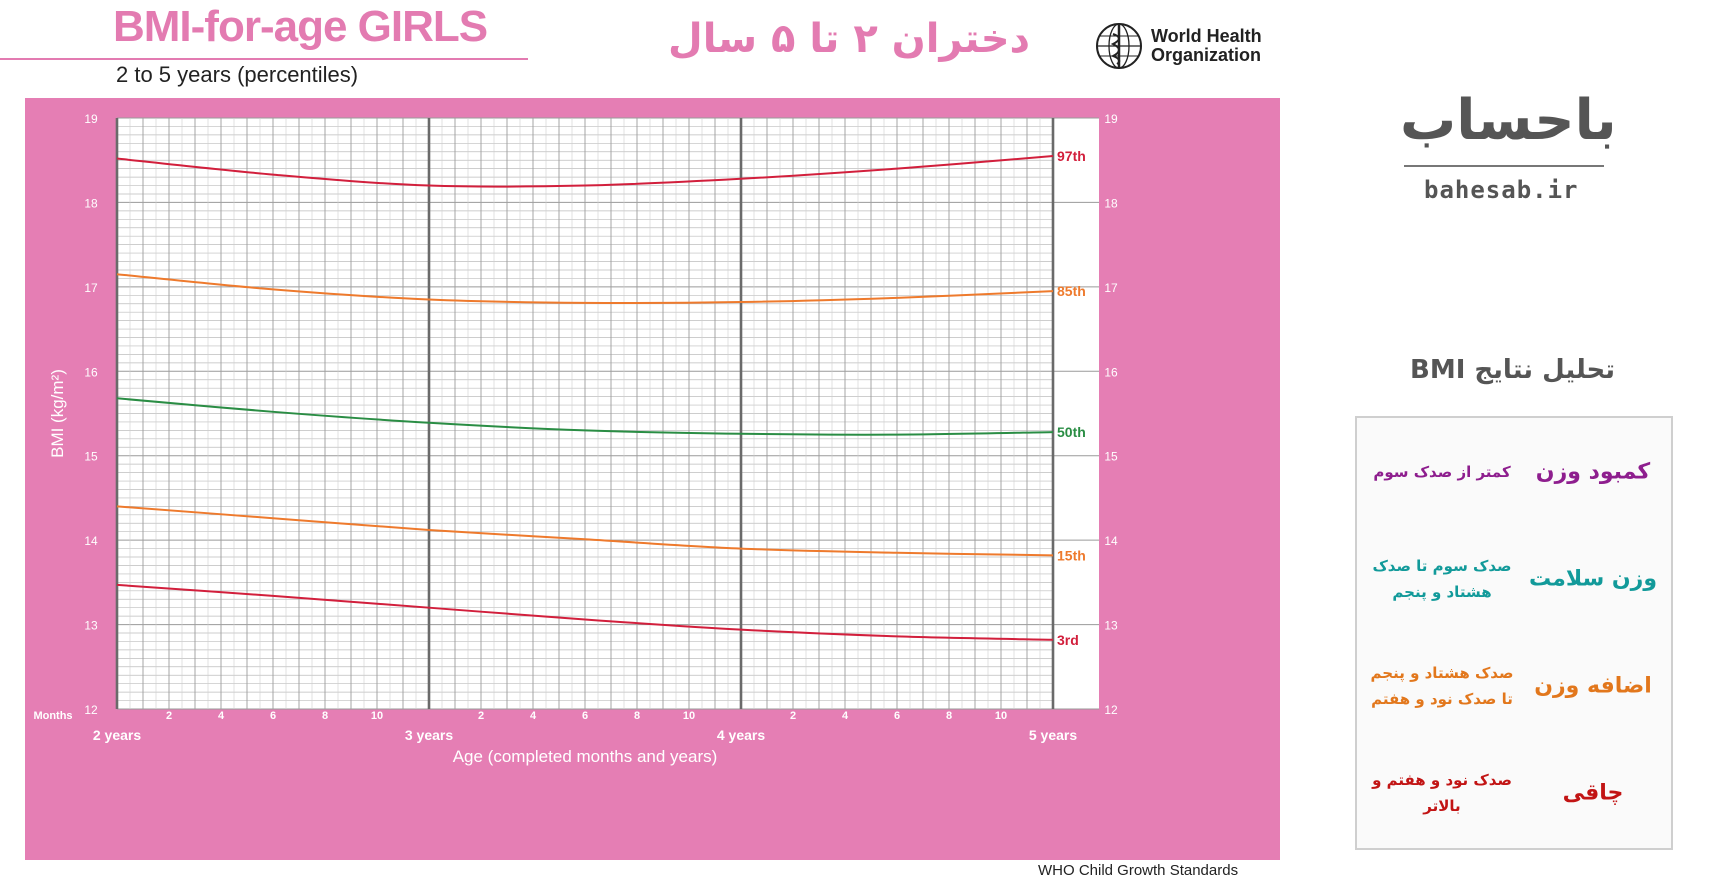 The image size is (1713, 881). Describe the element at coordinates (1593, 578) in the screenshot. I see `category-label: وزن سلامت` at that location.